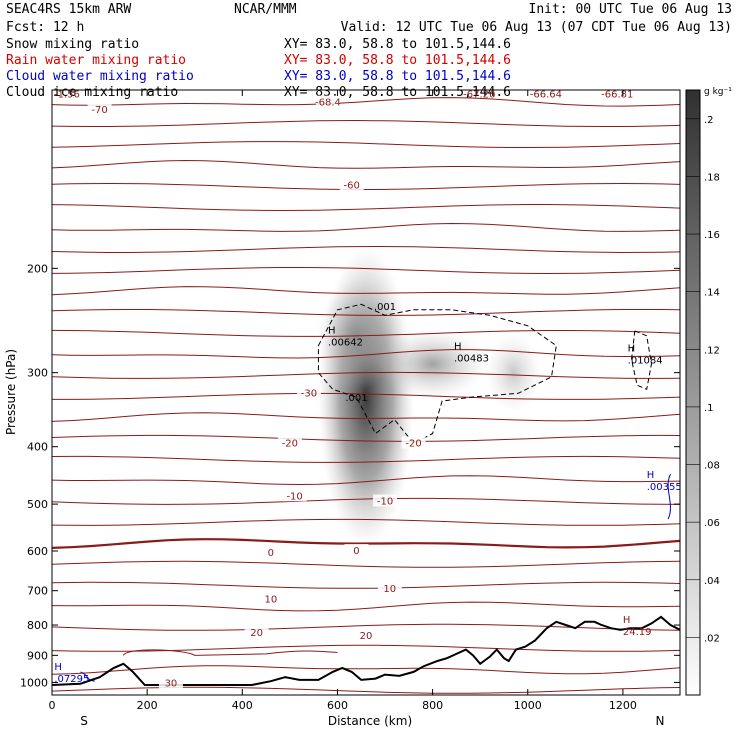 Image resolution: width=740 pixels, height=740 pixels. What do you see at coordinates (370, 721) in the screenshot?
I see `x-axis-label: Distance (km)` at bounding box center [370, 721].